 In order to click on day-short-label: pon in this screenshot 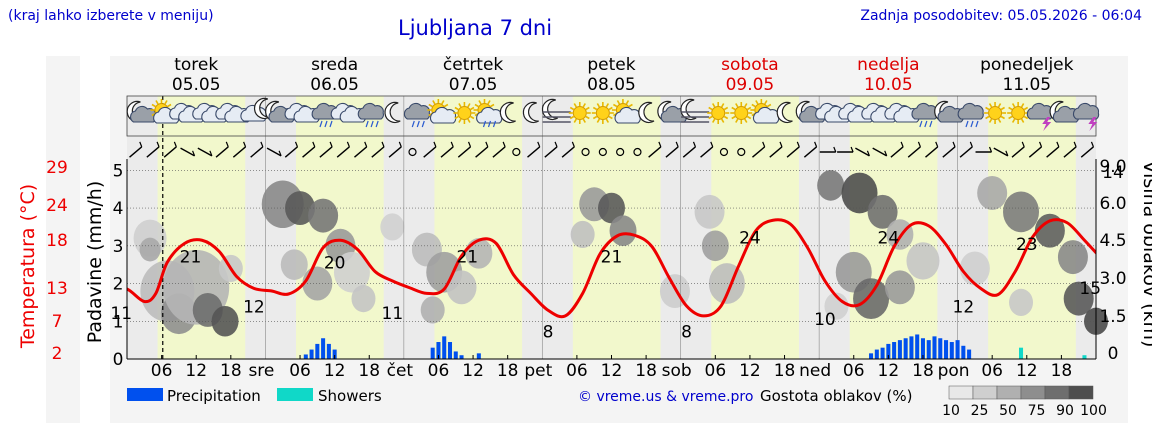, I will do `click(954, 371)`.